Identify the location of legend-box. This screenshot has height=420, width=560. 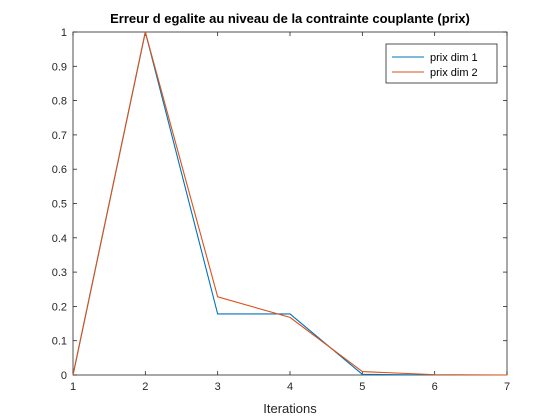
(441, 63).